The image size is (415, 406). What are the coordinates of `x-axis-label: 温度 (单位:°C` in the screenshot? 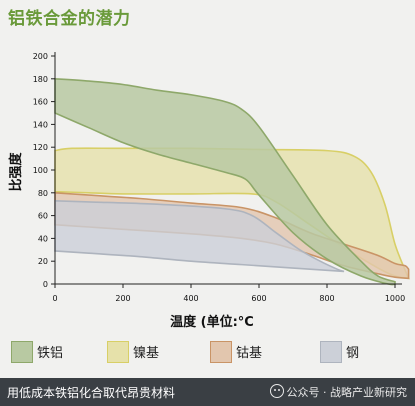 It's located at (212, 322).